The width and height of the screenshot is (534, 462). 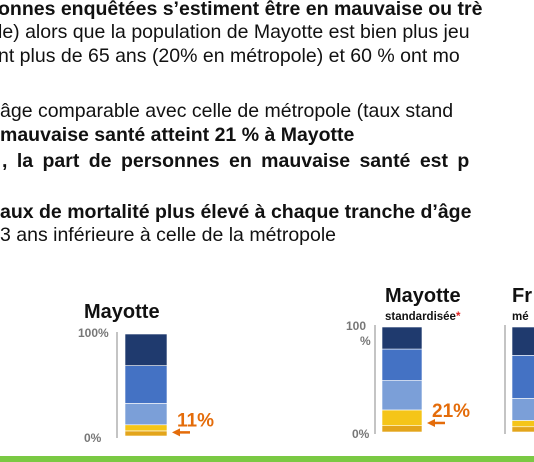 I want to click on annotation-label: 11%, so click(x=195, y=420).